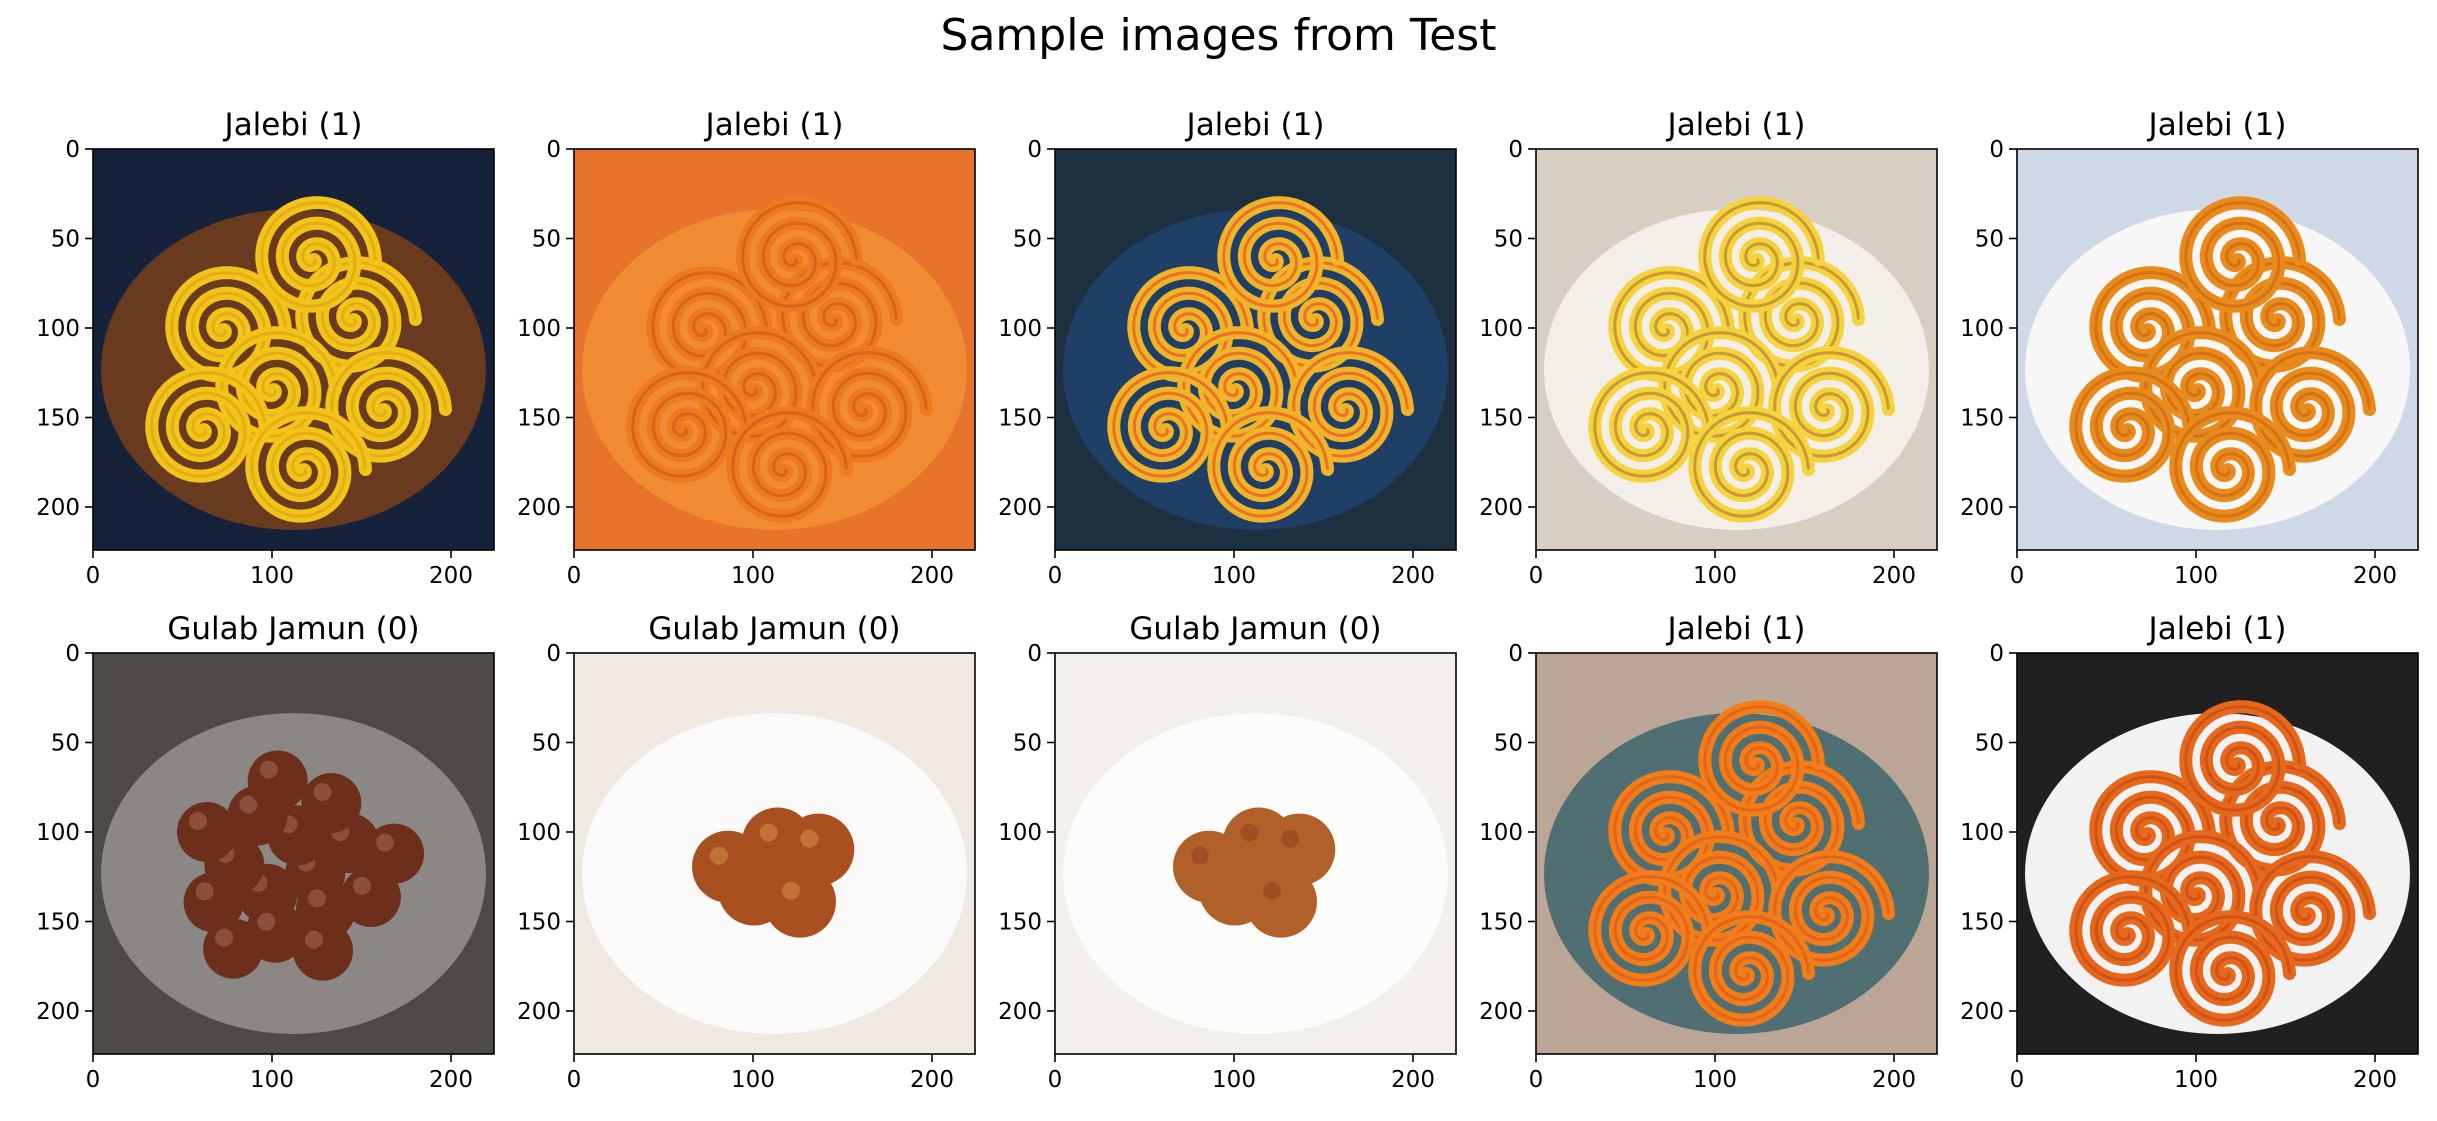 This screenshot has height=1121, width=2437. Describe the element at coordinates (1218, 35) in the screenshot. I see `figure-title: Sample images from Test` at that location.